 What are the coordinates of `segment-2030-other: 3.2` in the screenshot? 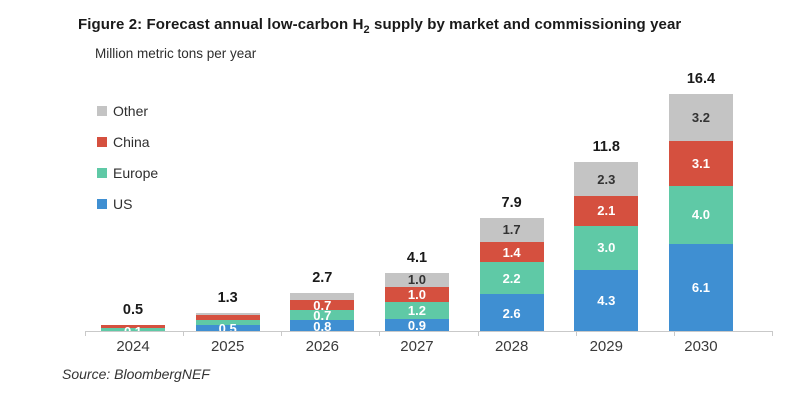 It's located at (700, 117).